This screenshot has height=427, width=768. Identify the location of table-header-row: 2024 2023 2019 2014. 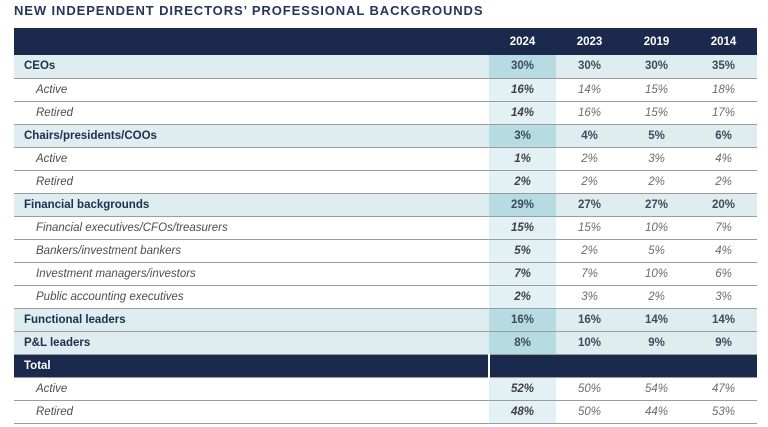
(385, 41).